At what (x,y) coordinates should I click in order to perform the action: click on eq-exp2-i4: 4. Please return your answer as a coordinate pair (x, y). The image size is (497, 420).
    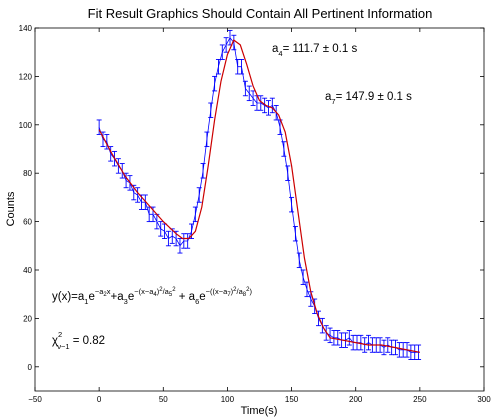
    Looking at the image, I should click on (155, 295).